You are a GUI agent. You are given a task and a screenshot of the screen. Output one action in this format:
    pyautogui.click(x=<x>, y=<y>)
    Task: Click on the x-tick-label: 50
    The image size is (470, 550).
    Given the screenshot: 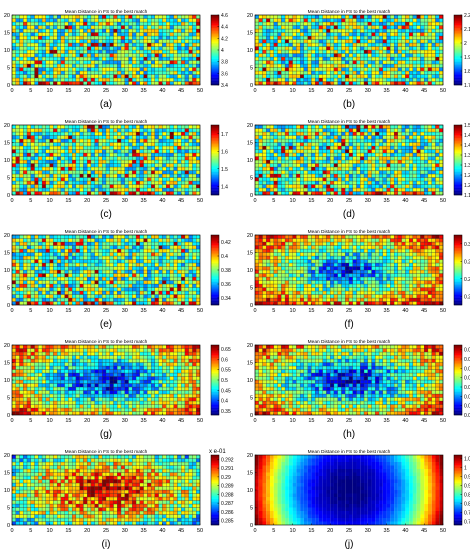 What is the action you would take?
    pyautogui.click(x=200, y=91)
    